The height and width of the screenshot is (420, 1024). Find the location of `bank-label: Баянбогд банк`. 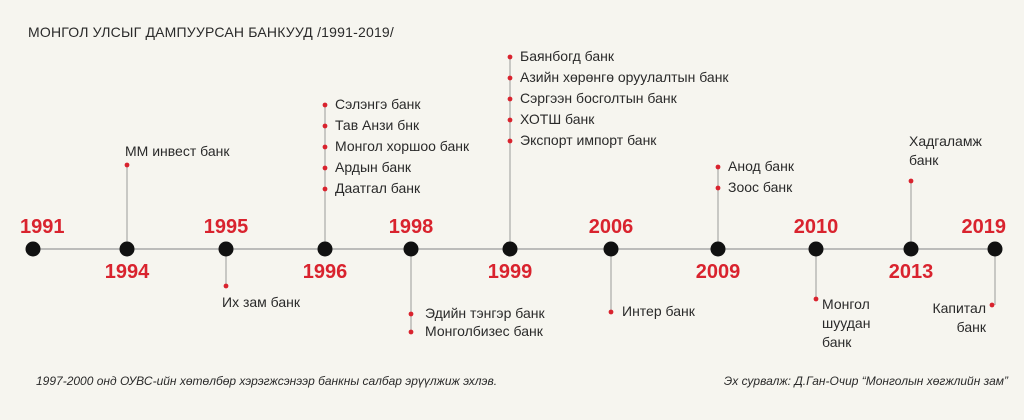

bank-label: Баянбогд банк is located at coordinates (567, 56).